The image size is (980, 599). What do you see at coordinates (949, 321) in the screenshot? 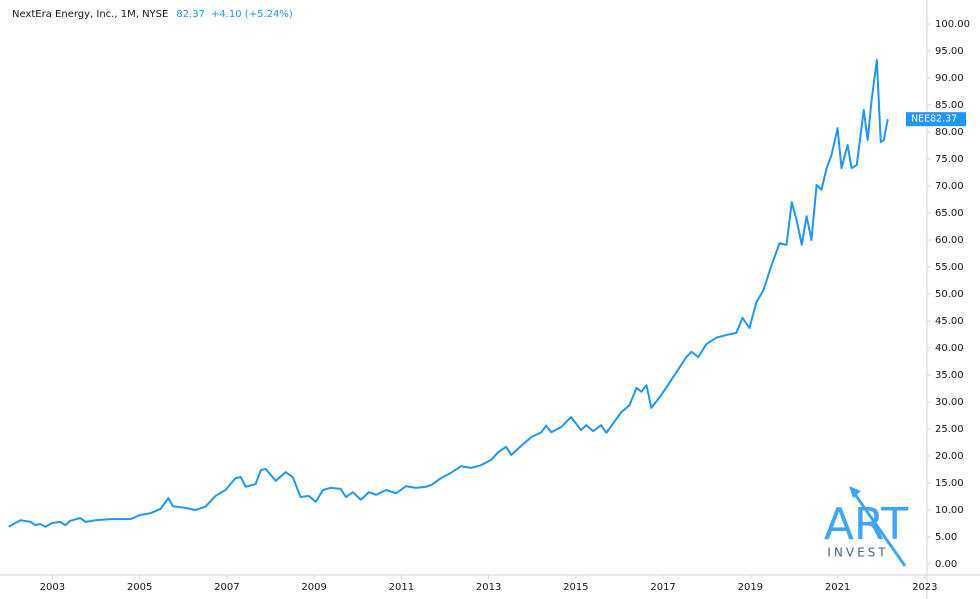
I see `y-tick-label: 45.00` at bounding box center [949, 321].